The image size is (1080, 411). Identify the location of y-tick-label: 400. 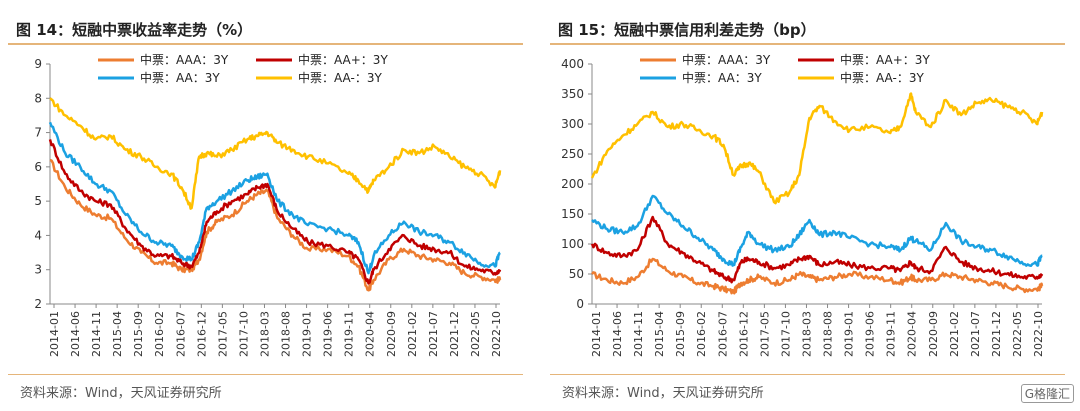
(572, 64).